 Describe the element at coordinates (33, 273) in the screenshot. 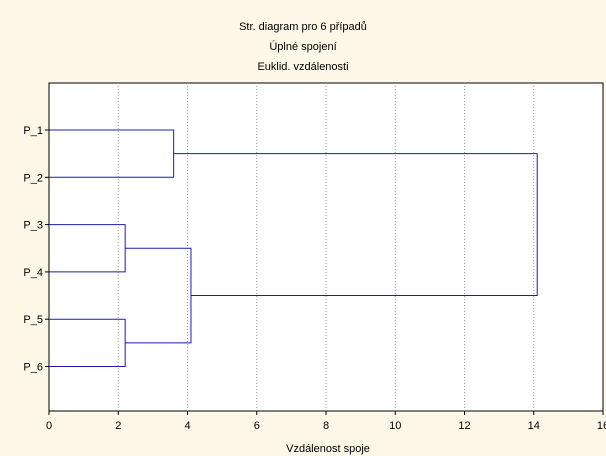

I see `leaf-label-P_4: P_4` at that location.